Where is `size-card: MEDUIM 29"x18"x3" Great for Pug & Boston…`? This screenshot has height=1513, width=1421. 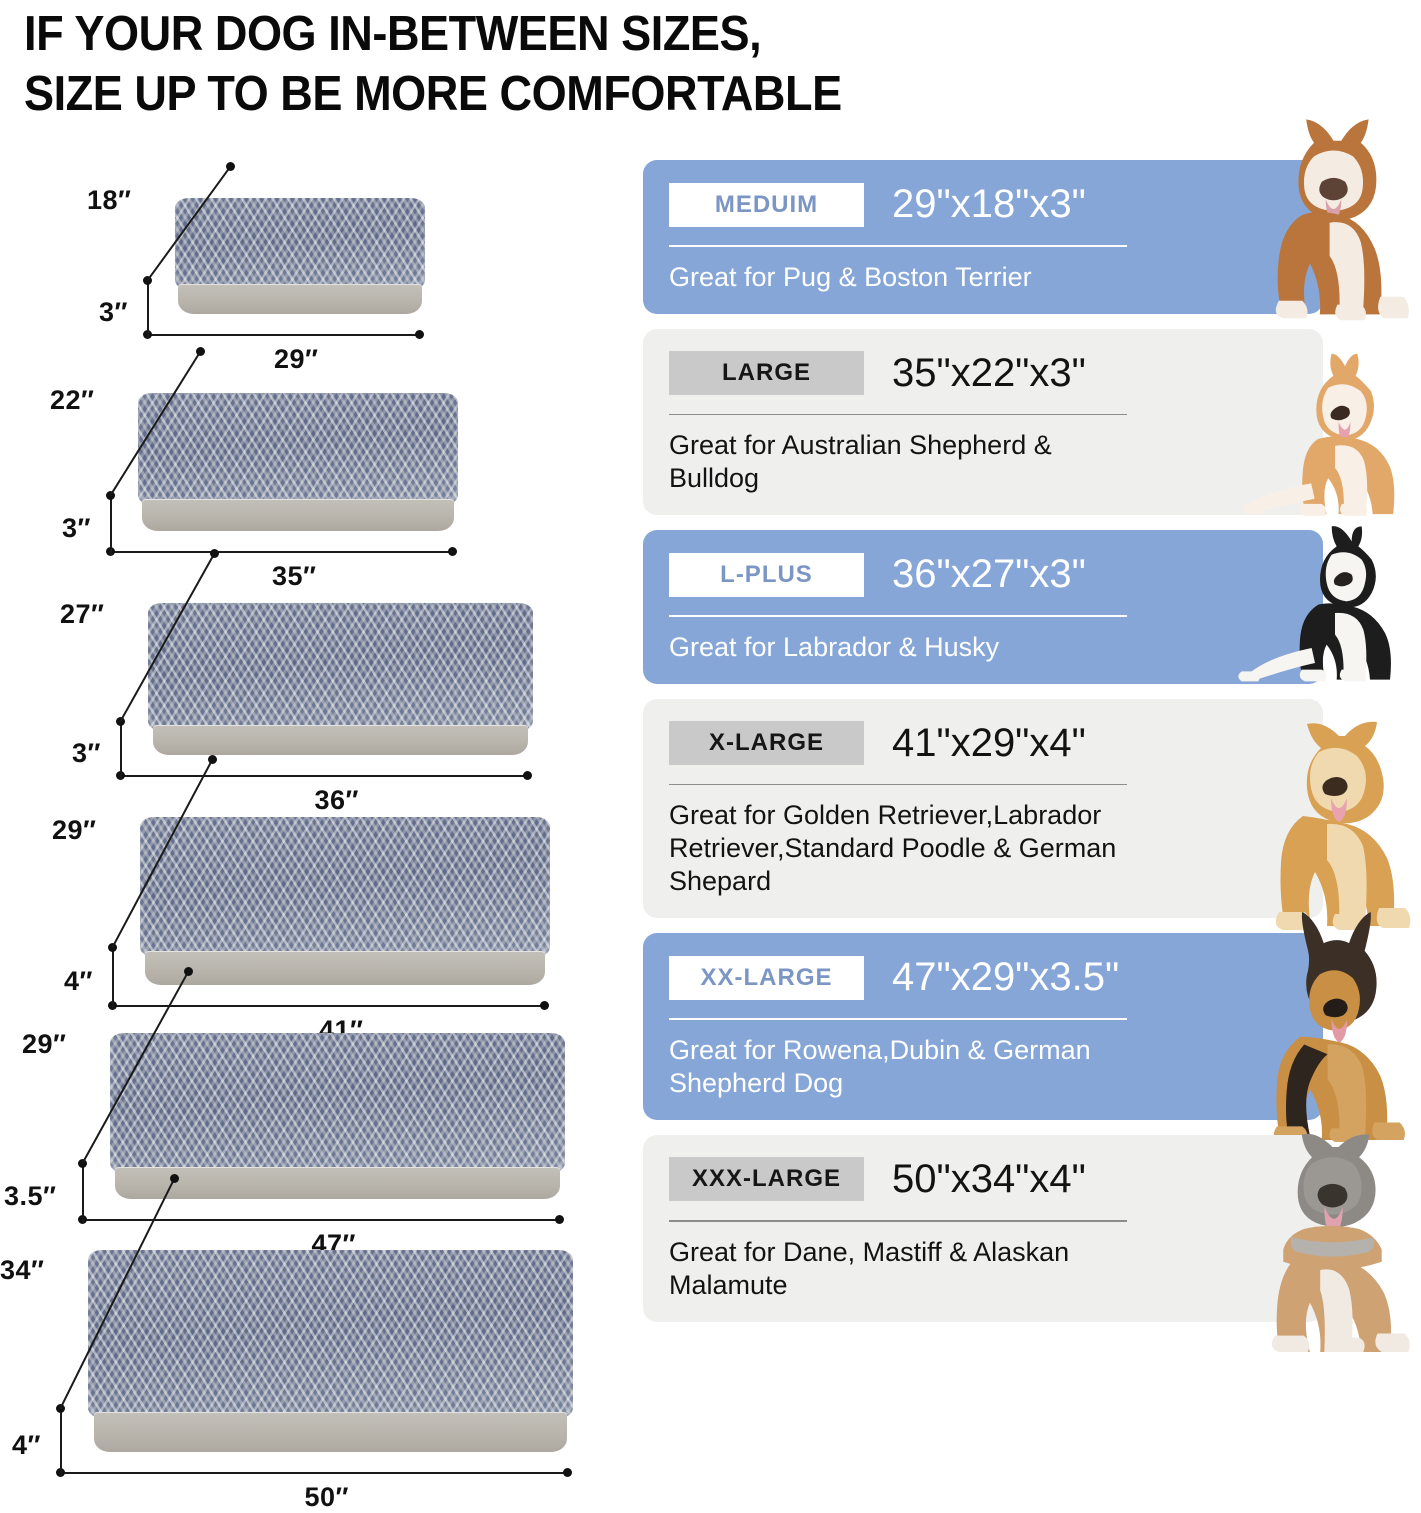 size-card: MEDUIM 29"x18"x3" Great for Pug & Boston… is located at coordinates (1026, 219).